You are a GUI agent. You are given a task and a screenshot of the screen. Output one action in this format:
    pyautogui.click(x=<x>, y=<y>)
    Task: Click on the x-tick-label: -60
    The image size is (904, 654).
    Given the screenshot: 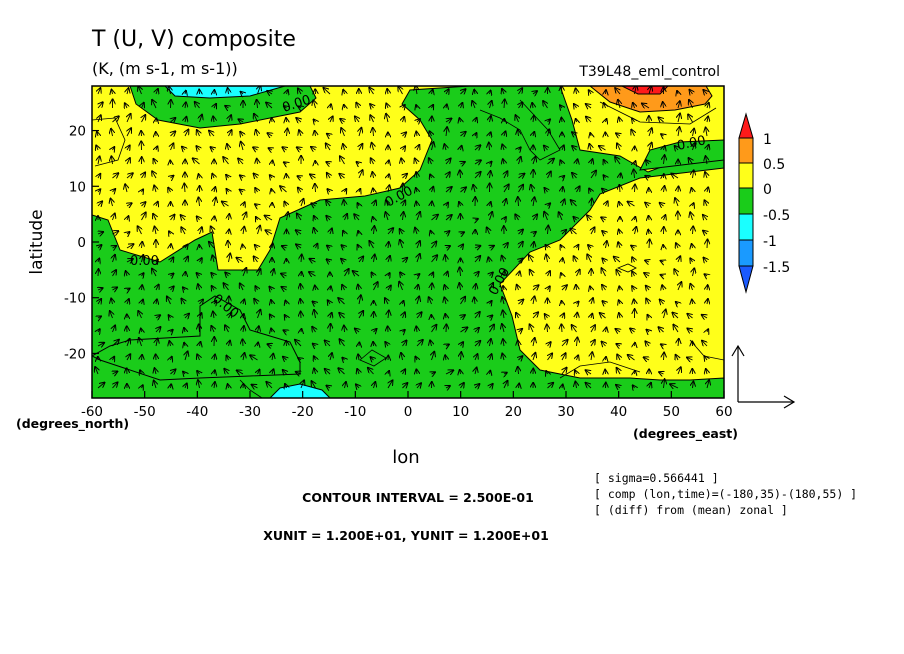 What is the action you would take?
    pyautogui.click(x=92, y=412)
    